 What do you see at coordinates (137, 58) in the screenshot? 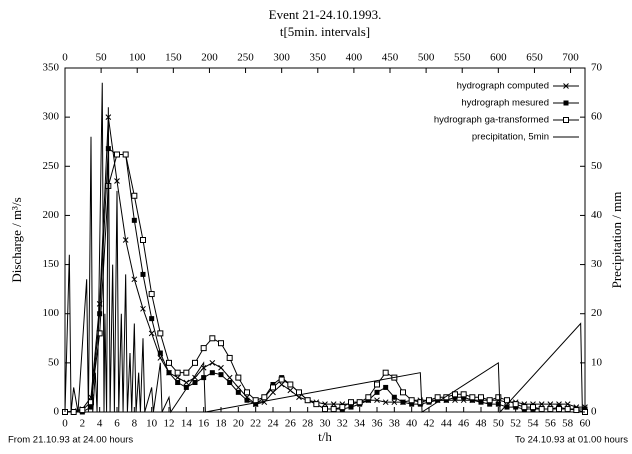
I see `x2-tick-label: 100` at bounding box center [137, 58].